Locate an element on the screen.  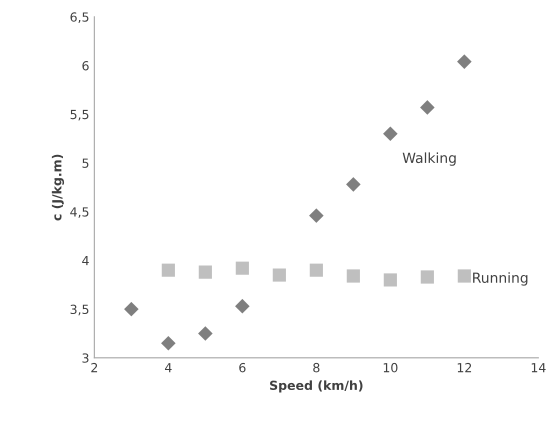
y-axis-title: c (J/kg.m) is located at coordinates (58, 187).